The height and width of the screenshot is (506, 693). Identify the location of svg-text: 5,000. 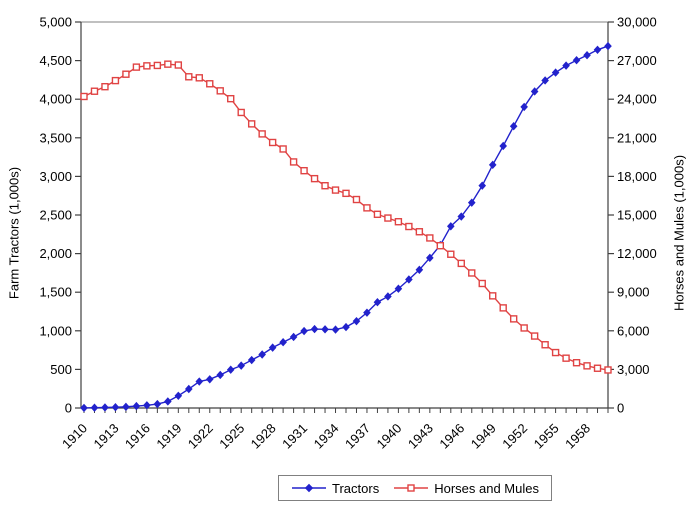
(55, 22).